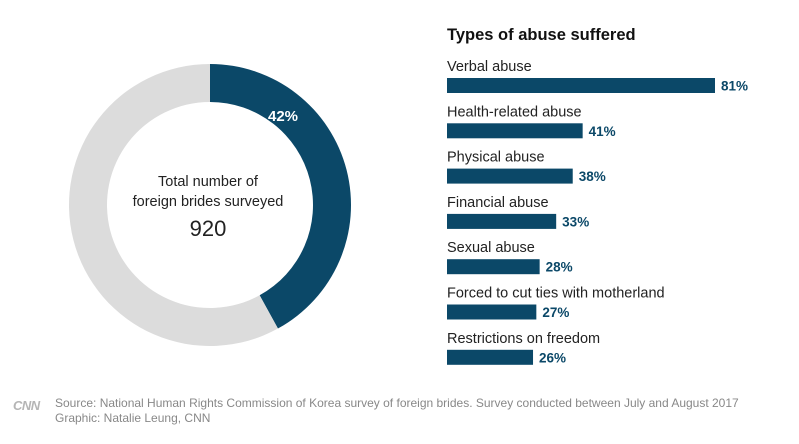 The width and height of the screenshot is (799, 444). What do you see at coordinates (592, 176) in the screenshot?
I see `bar-value-label: 38%` at bounding box center [592, 176].